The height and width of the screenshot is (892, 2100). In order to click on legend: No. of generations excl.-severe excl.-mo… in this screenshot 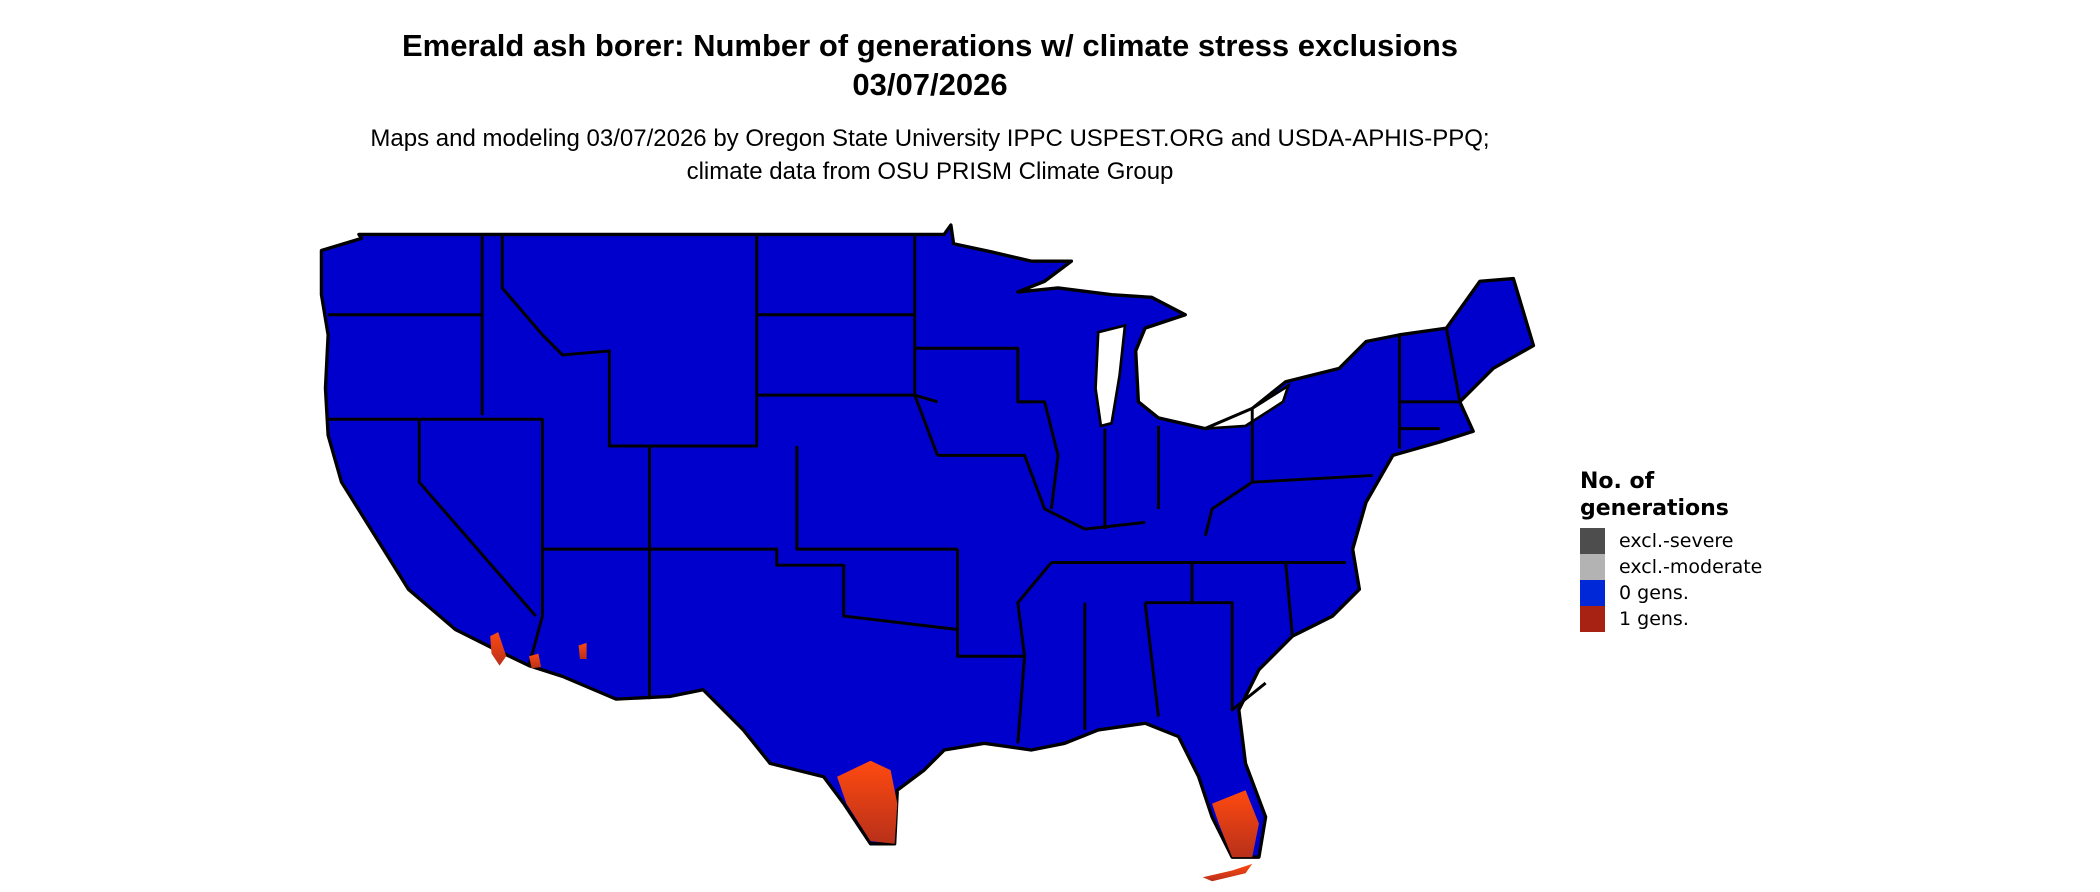, I will do `click(1680, 550)`.